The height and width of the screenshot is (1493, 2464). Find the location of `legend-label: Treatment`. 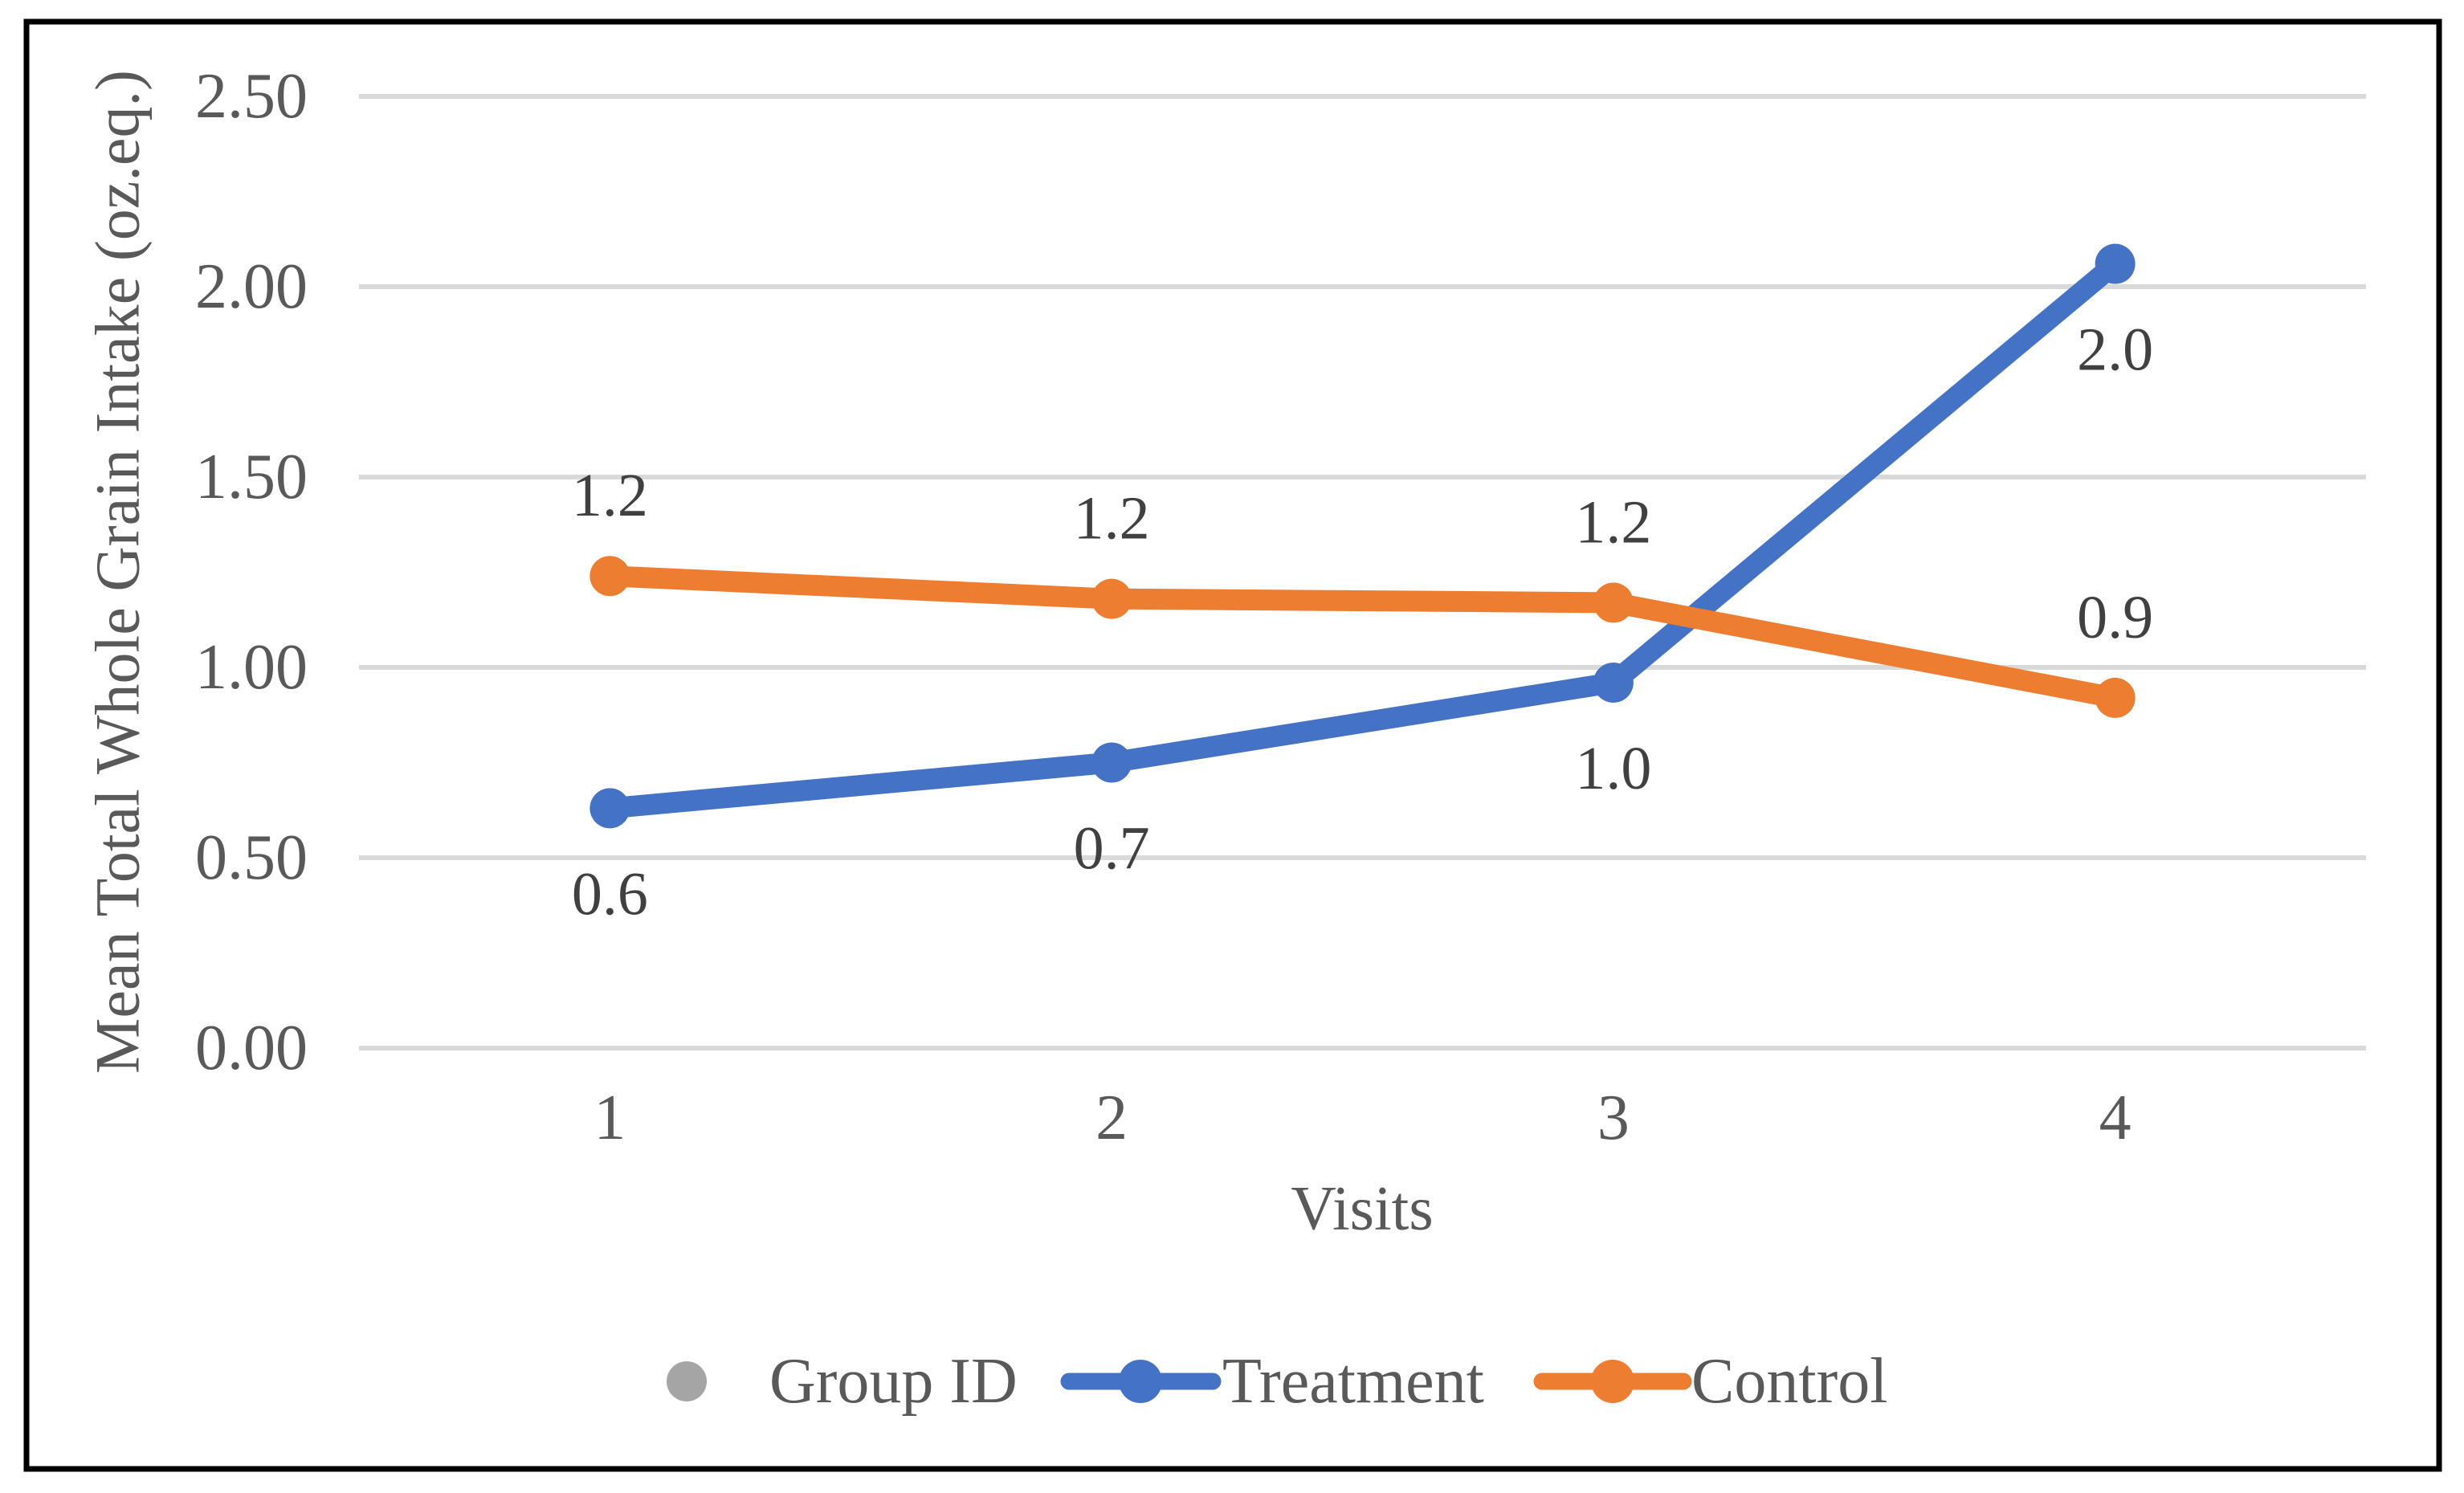

legend-label: Treatment is located at coordinates (1353, 1381).